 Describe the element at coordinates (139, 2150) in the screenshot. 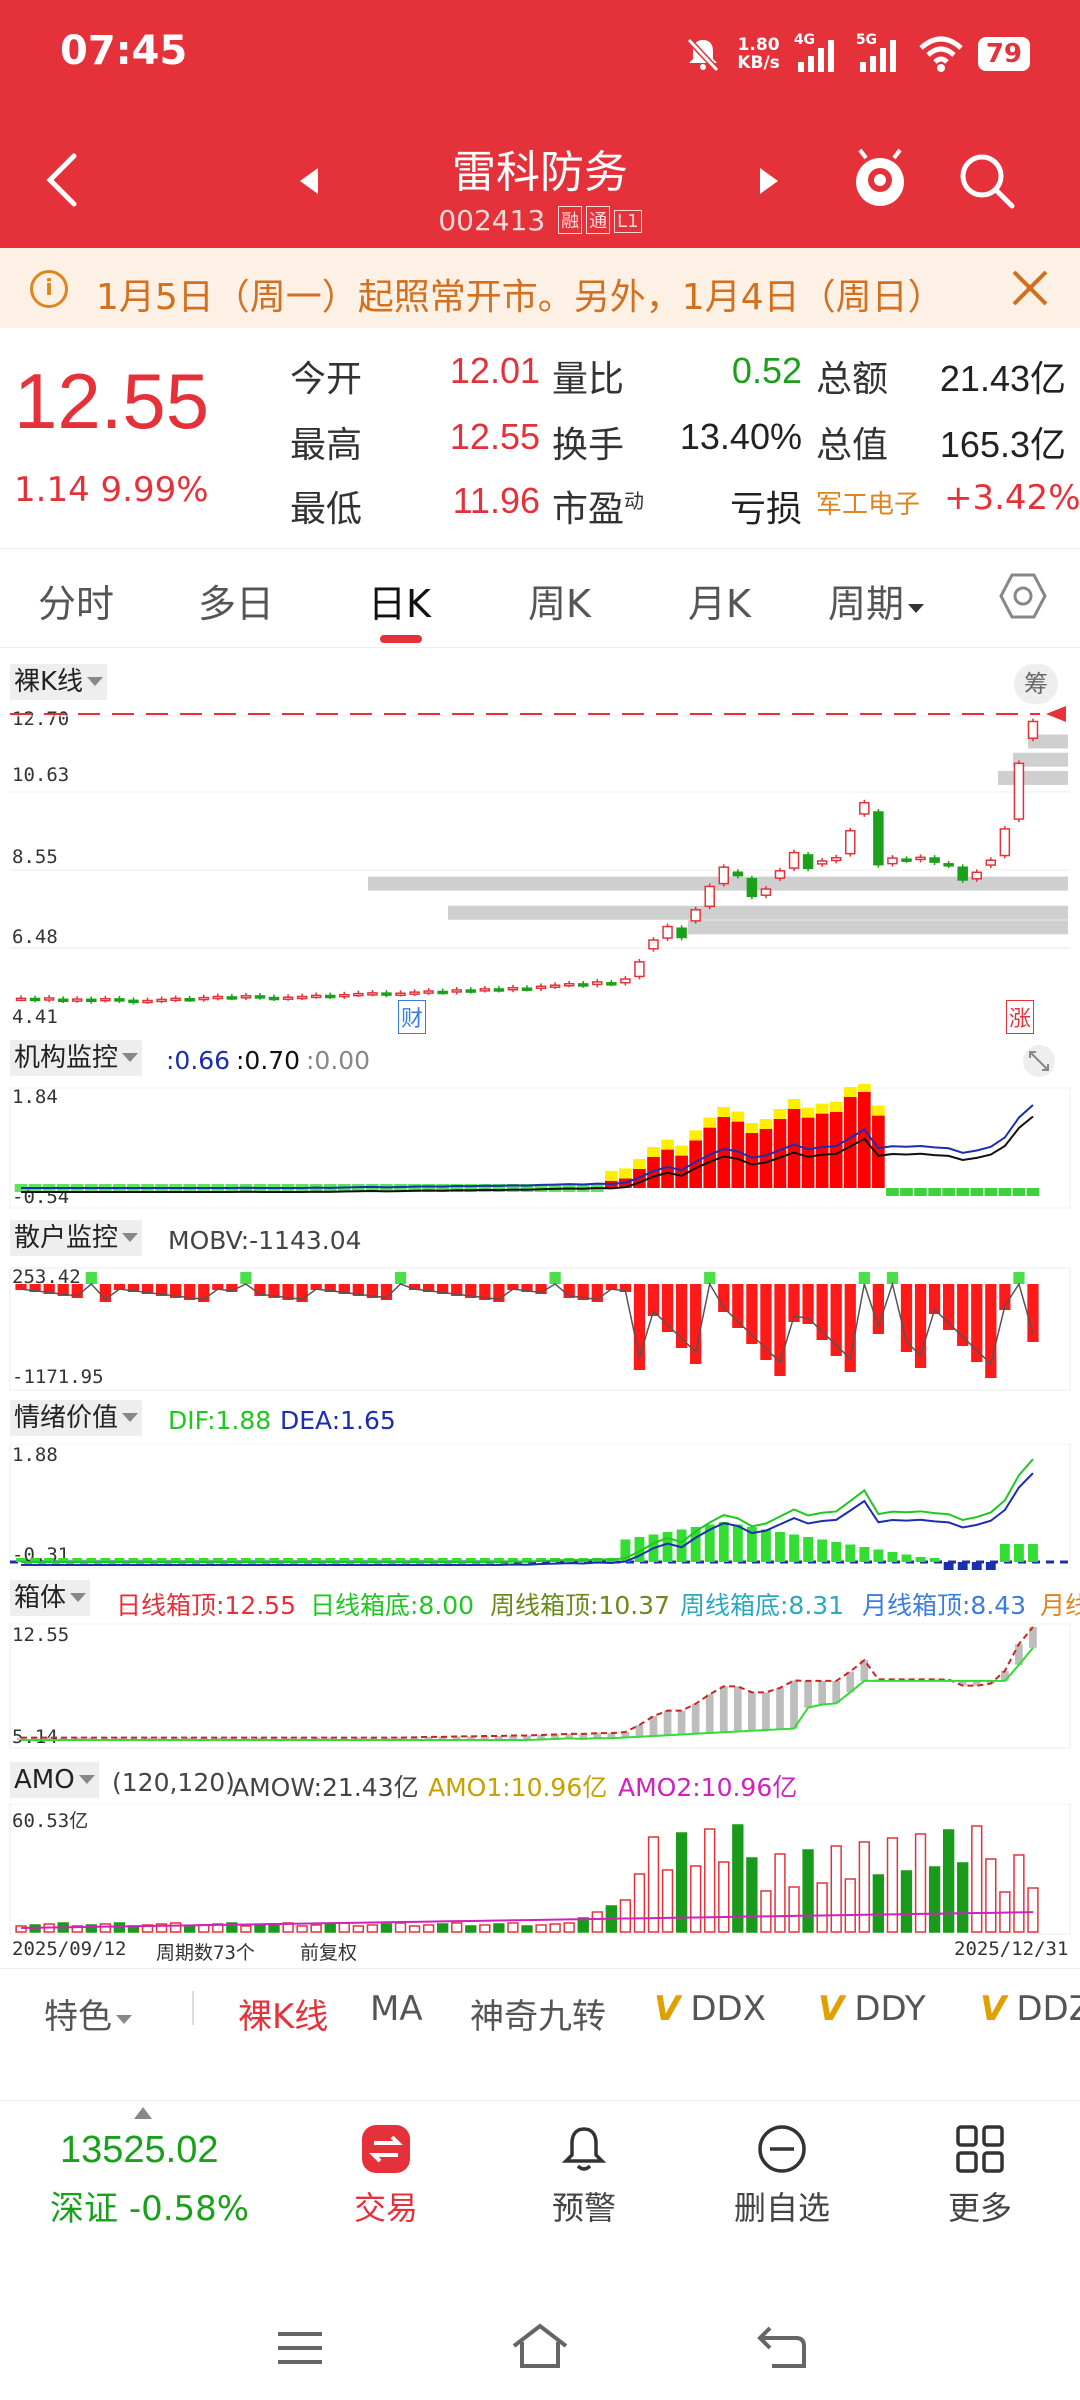

I see `index-value: 13525.02` at that location.